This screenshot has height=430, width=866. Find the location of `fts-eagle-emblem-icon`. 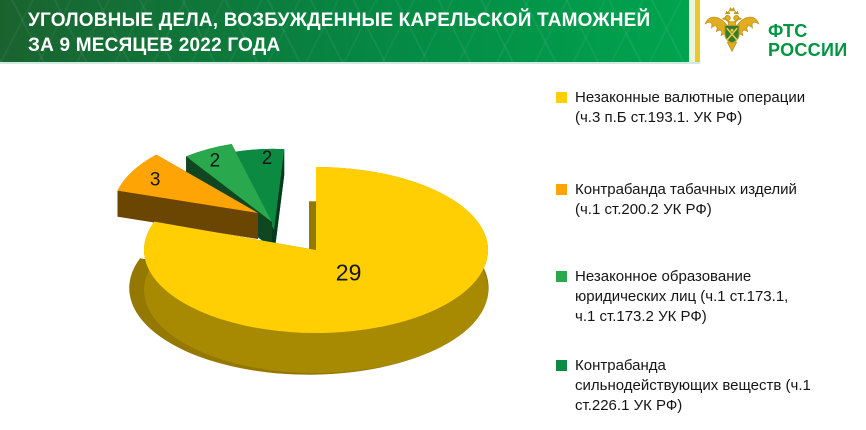

fts-eagle-emblem-icon is located at coordinates (732, 30).